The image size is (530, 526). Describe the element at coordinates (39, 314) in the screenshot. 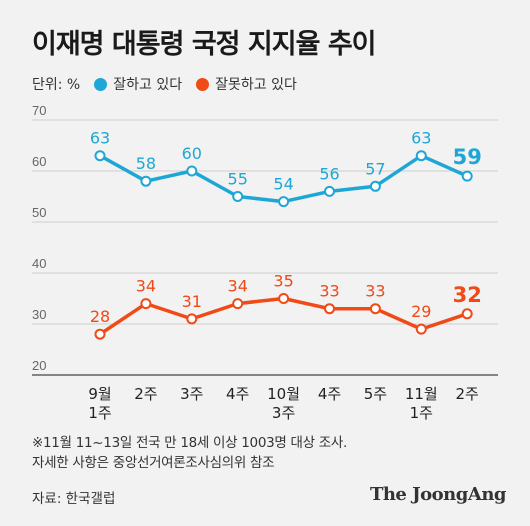

I see `y-tick-label: 30` at that location.